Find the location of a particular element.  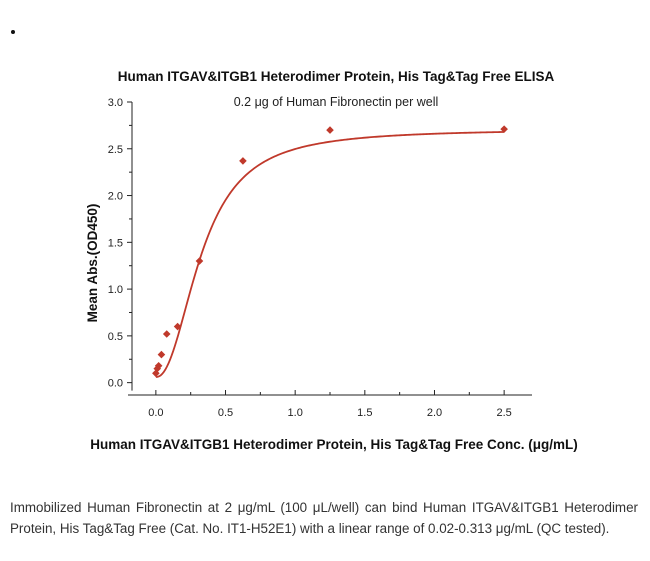

y-tick-label: 1.0 is located at coordinates (115, 290).